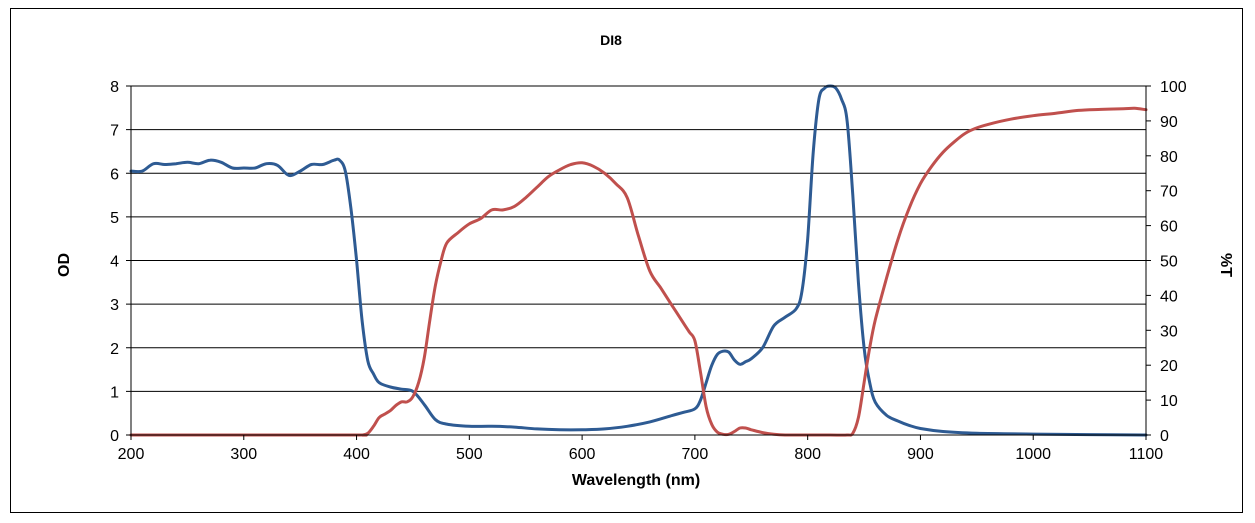 This screenshot has height=523, width=1255. I want to click on x-tick-label: 200, so click(131, 454).